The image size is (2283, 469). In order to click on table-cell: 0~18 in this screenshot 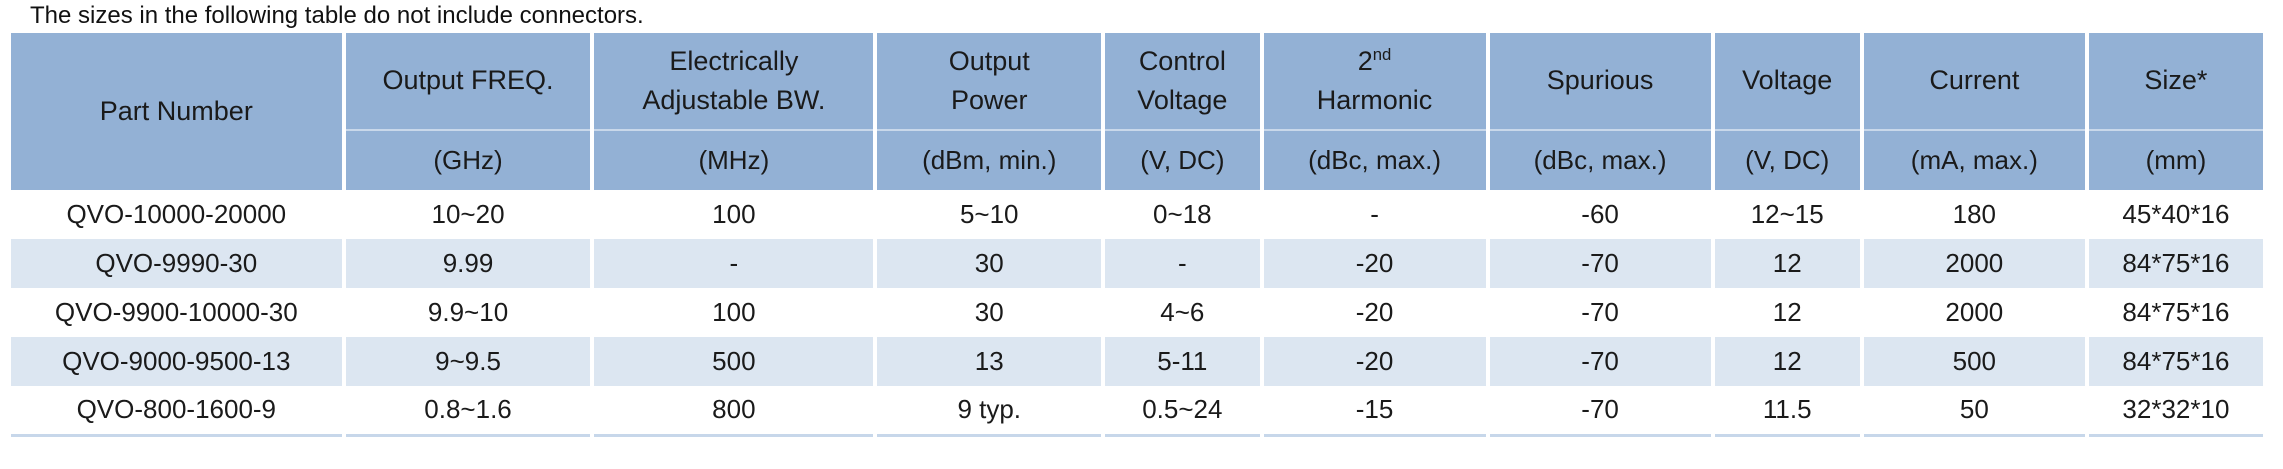, I will do `click(1183, 214)`.